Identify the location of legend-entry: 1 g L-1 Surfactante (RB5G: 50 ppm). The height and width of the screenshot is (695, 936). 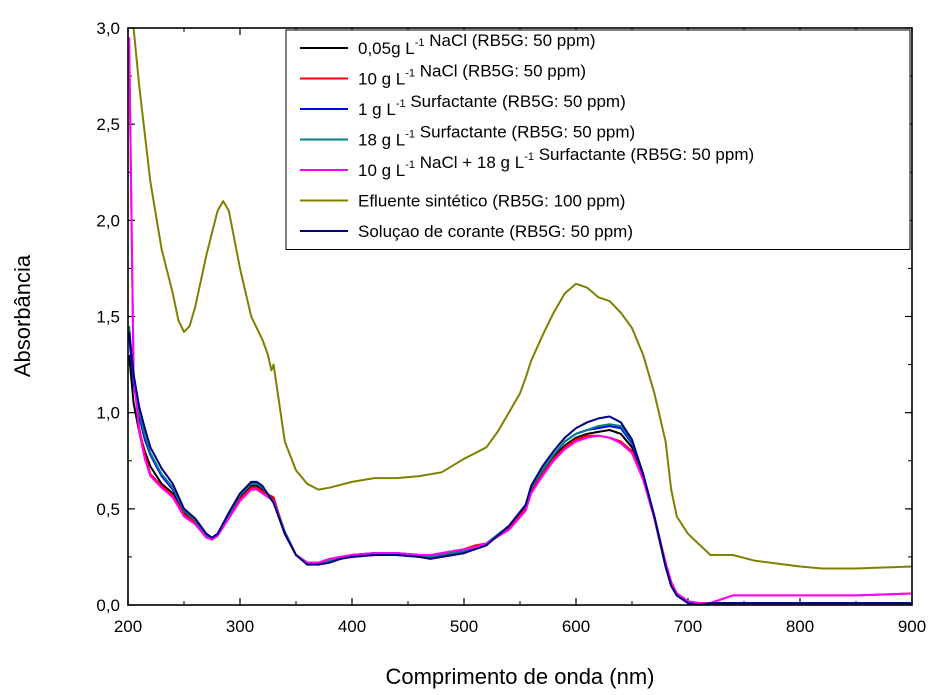
(492, 105).